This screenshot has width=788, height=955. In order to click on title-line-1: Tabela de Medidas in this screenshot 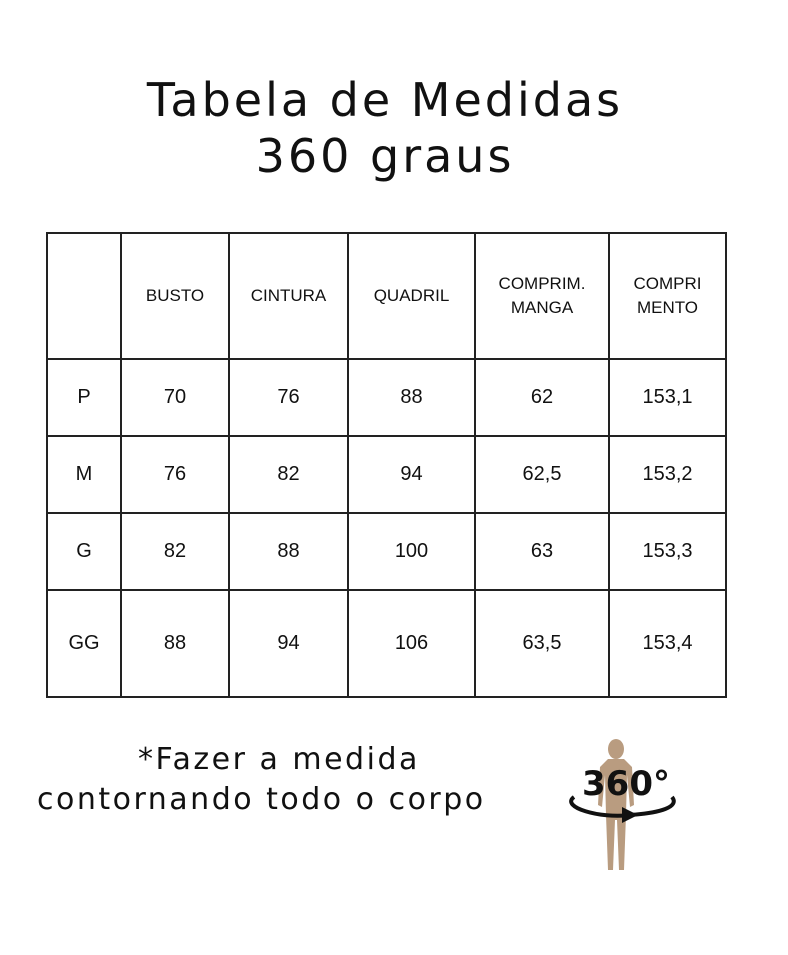, I will do `click(385, 100)`.